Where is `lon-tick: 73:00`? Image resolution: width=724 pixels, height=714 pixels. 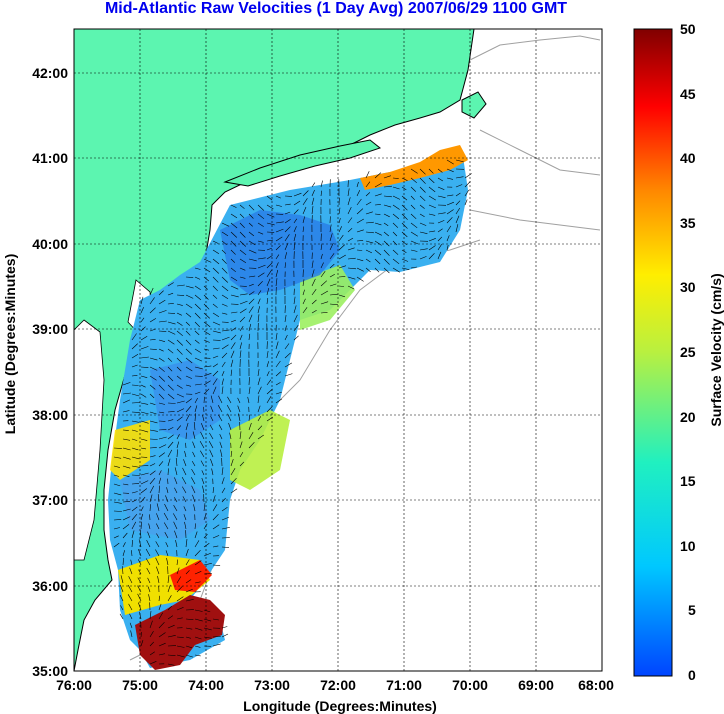
lon-tick: 73:00 is located at coordinates (272, 685).